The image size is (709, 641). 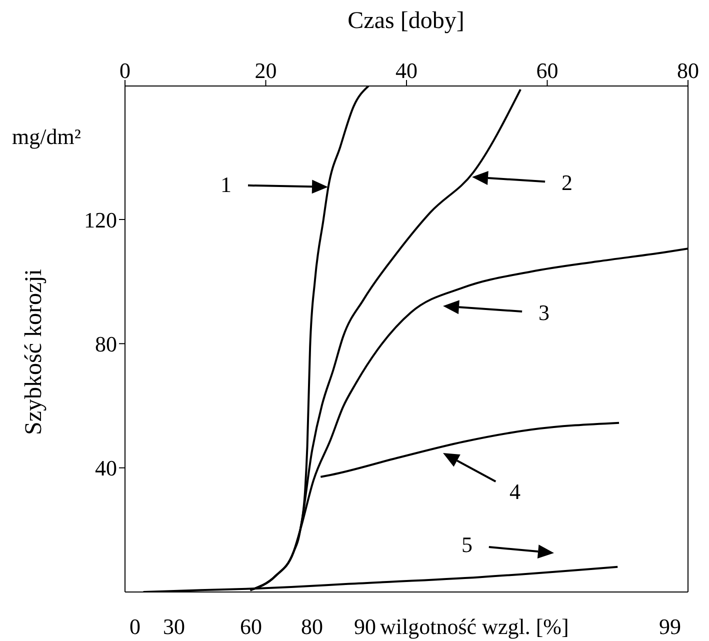 I want to click on text: 80, so click(x=312, y=627).